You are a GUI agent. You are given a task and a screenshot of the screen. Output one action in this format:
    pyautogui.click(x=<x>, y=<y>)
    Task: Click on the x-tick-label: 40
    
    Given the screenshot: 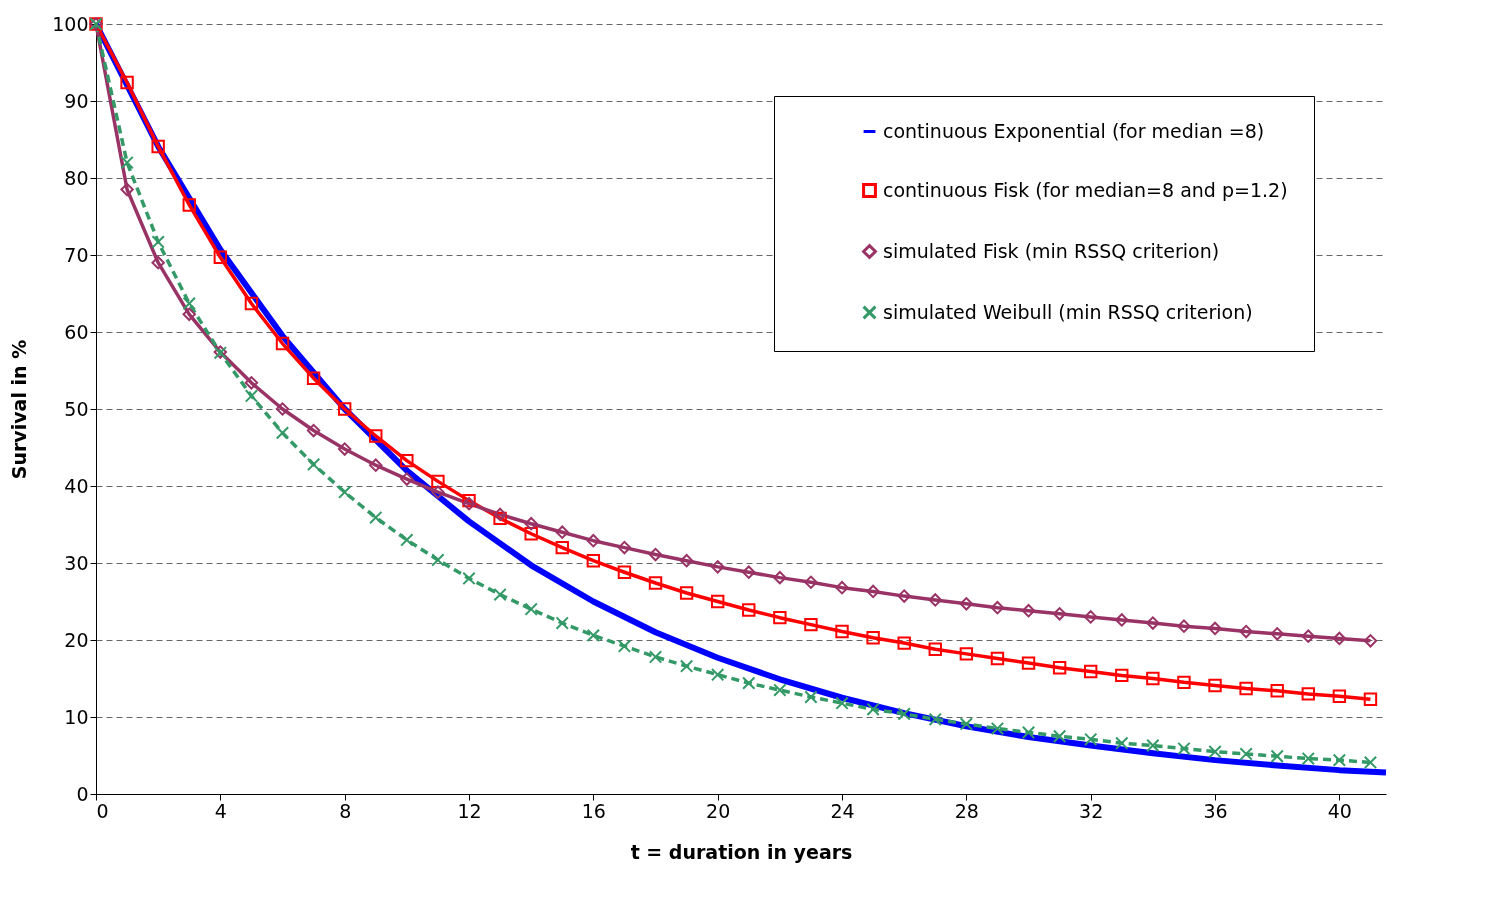 What is the action you would take?
    pyautogui.click(x=1339, y=810)
    